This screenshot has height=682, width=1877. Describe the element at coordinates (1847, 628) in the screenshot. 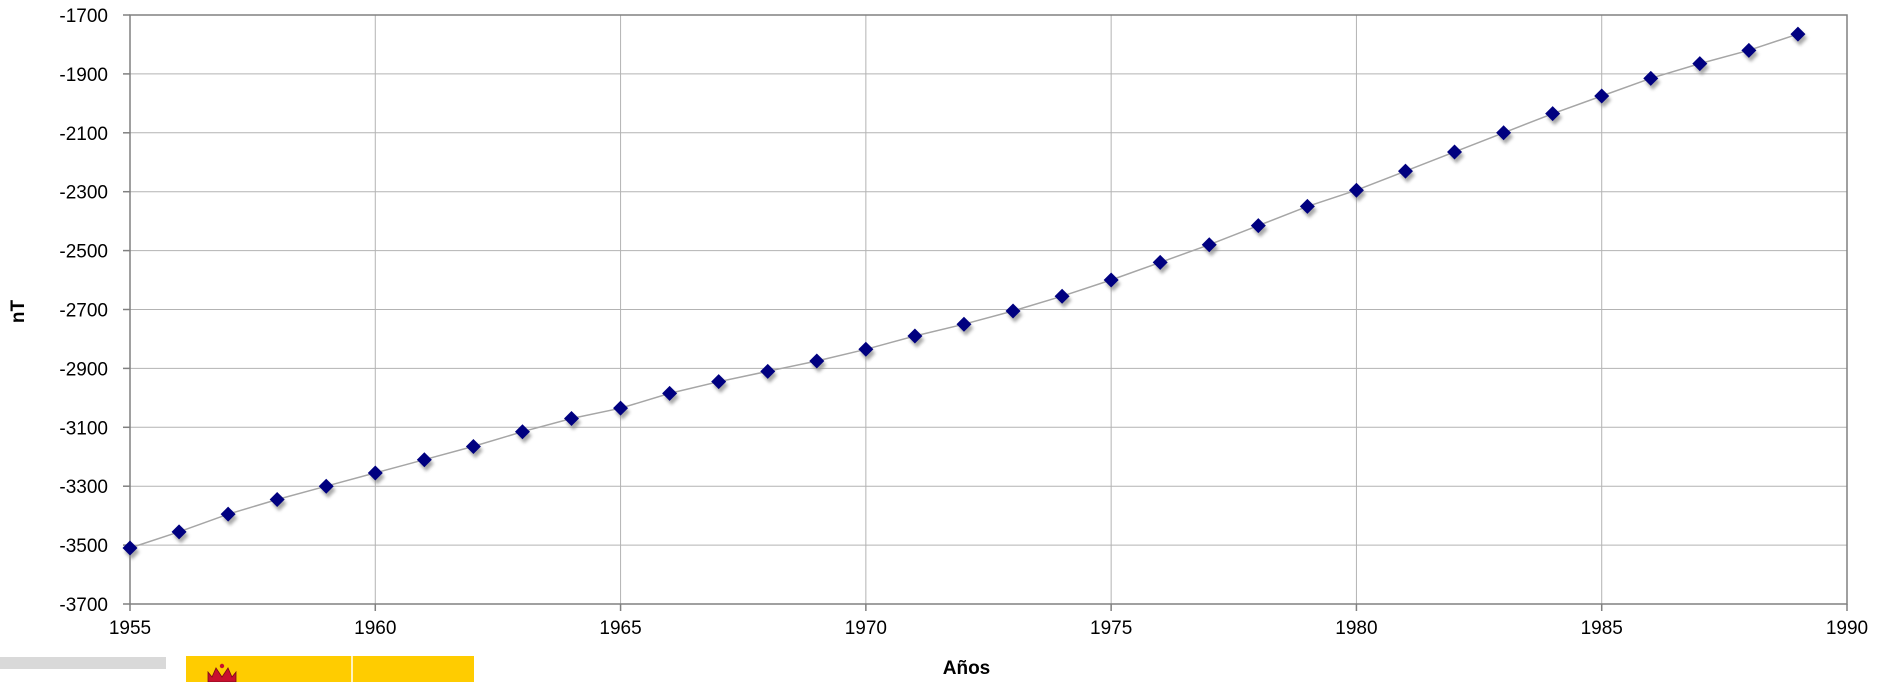

I see `x-tick-label: 1990` at that location.